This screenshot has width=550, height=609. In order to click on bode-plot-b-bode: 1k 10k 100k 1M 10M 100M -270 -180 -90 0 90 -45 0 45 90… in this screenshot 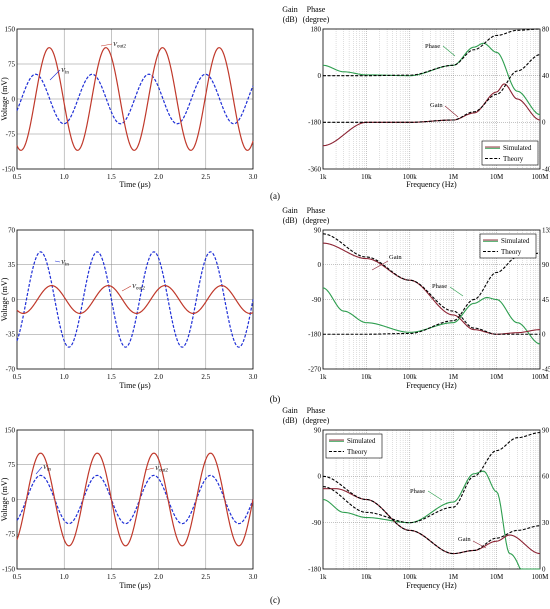, I will do `click(416, 298)`.